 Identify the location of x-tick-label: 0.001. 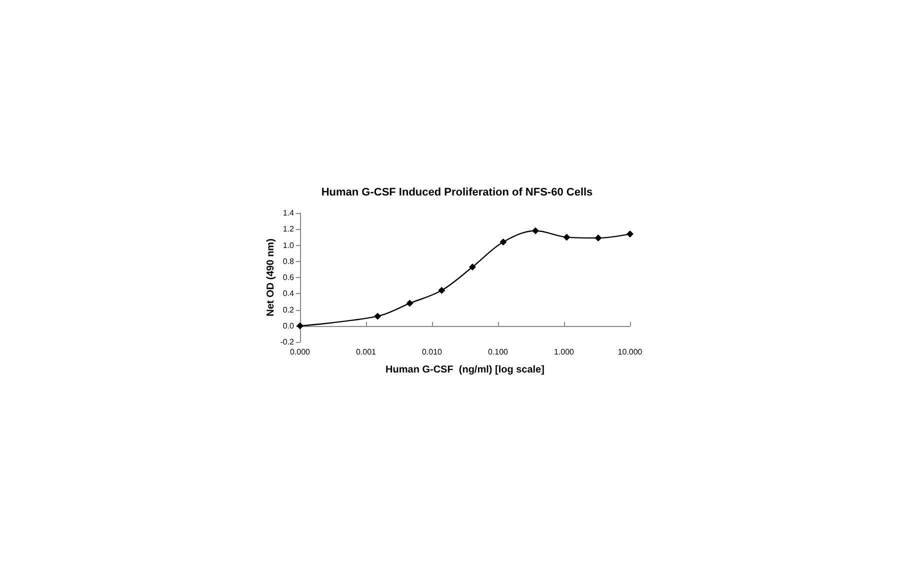
(366, 352).